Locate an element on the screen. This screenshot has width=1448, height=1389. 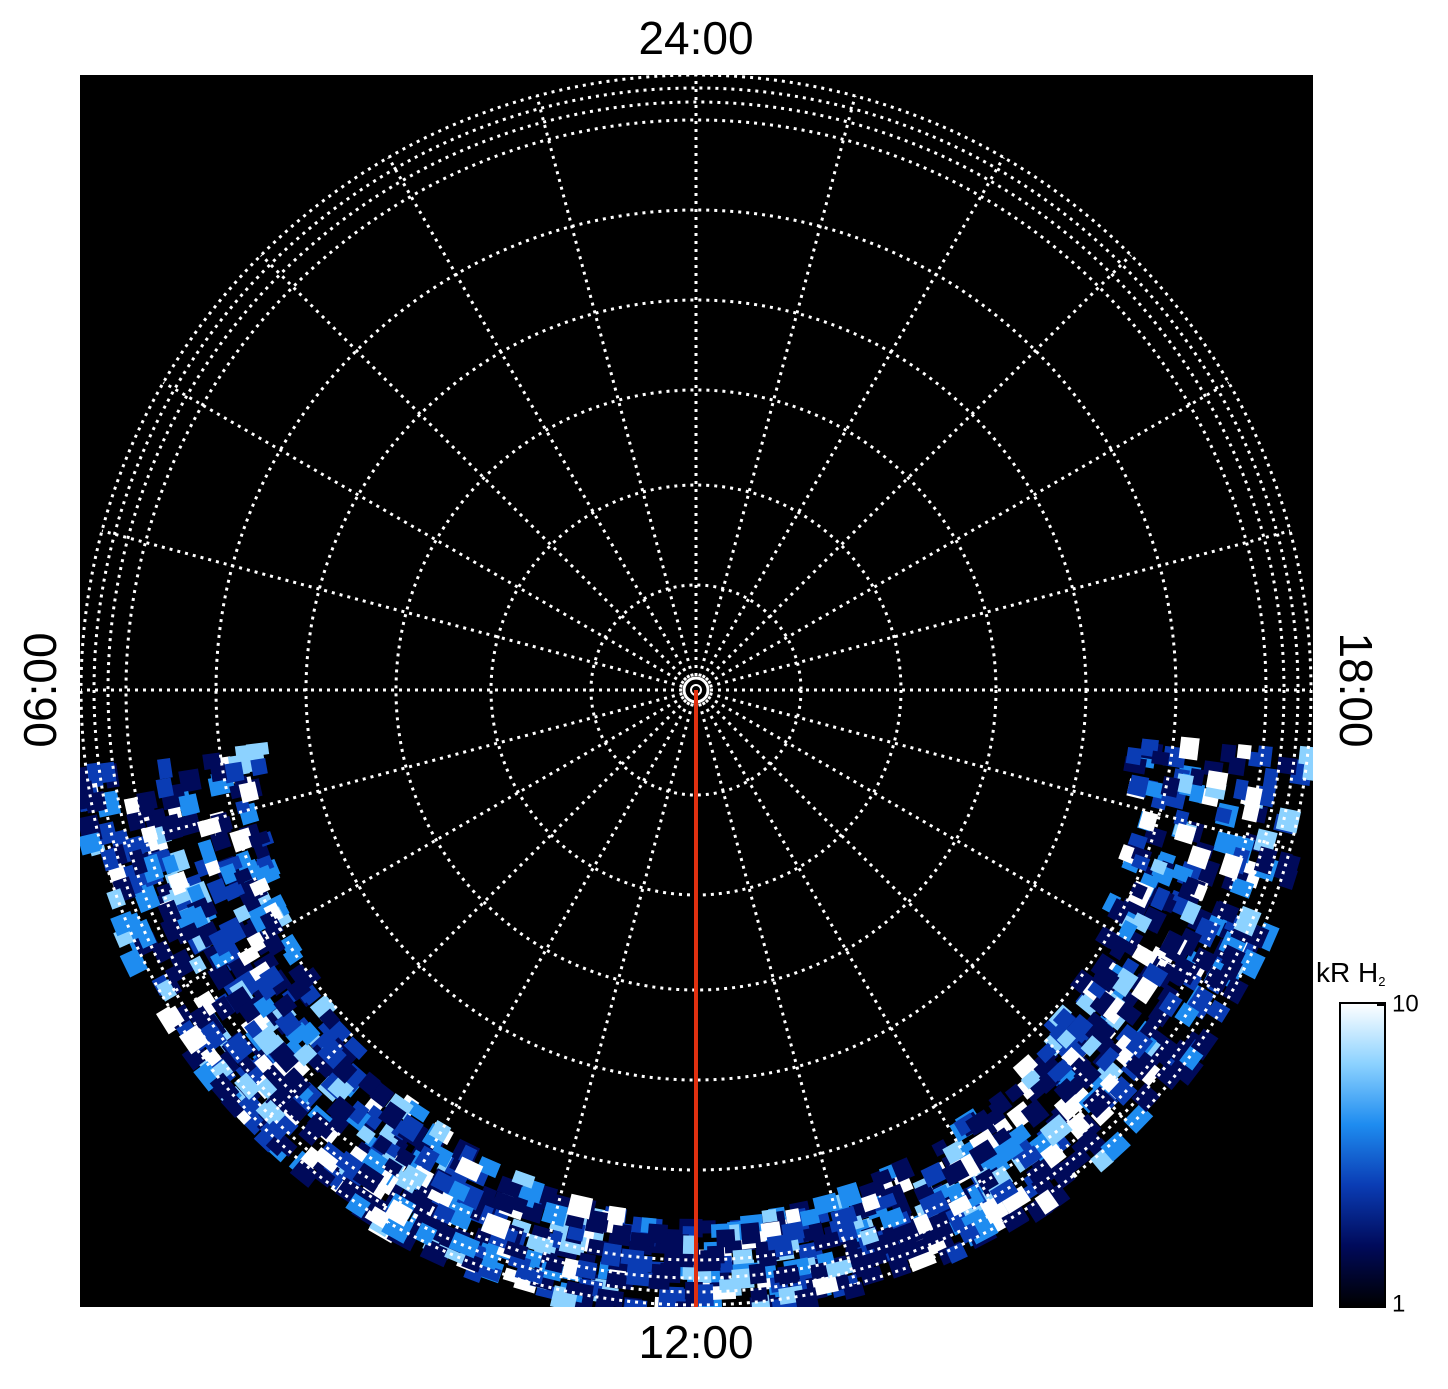
colorbar is located at coordinates (1362, 1155).